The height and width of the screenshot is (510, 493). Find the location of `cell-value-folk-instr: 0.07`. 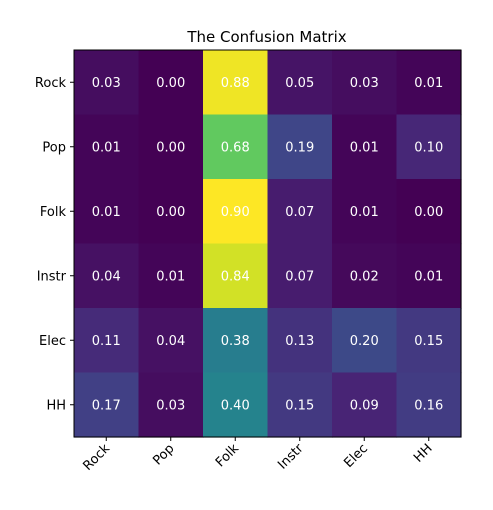

cell-value-folk-instr: 0.07 is located at coordinates (299, 212).